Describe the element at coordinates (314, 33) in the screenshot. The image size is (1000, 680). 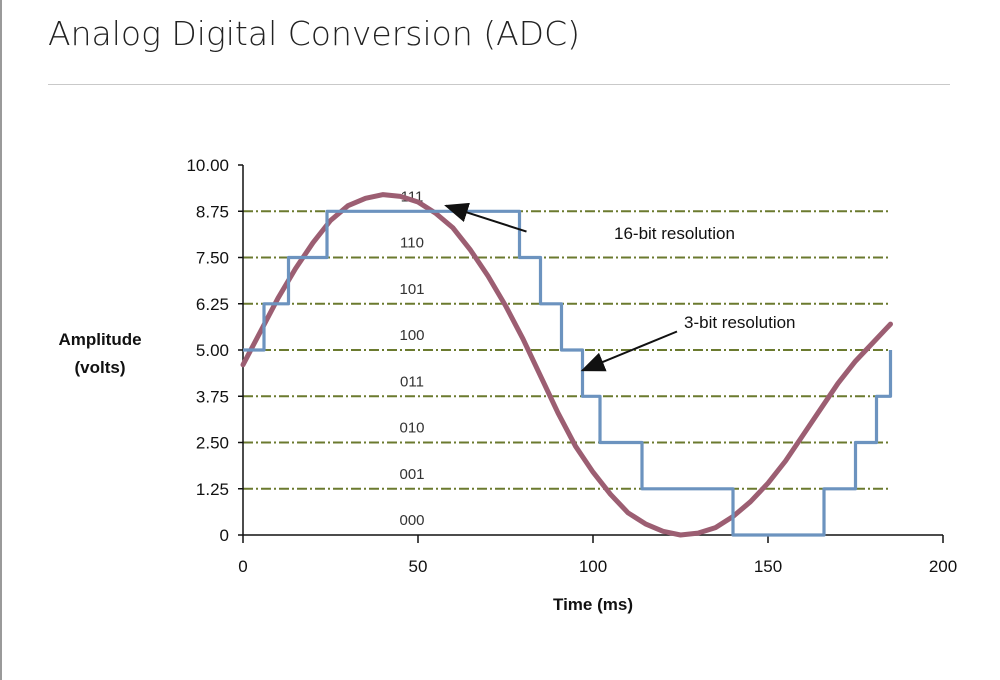
I see `slide-title: Analog Digital Conversion (ADC)` at that location.